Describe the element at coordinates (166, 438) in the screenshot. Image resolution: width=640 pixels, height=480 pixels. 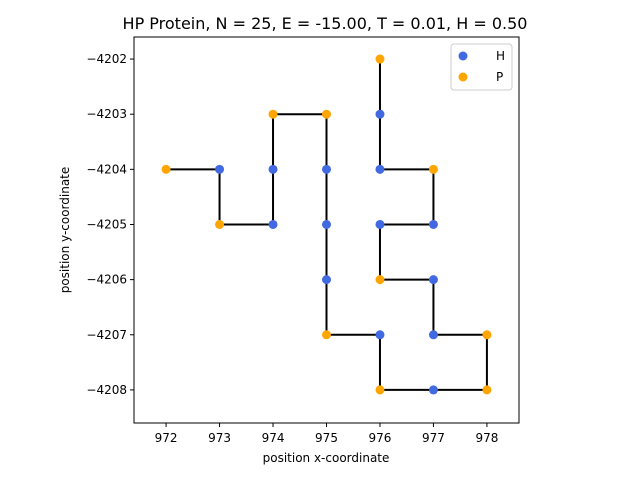
I see `x-tick-label: 972` at that location.